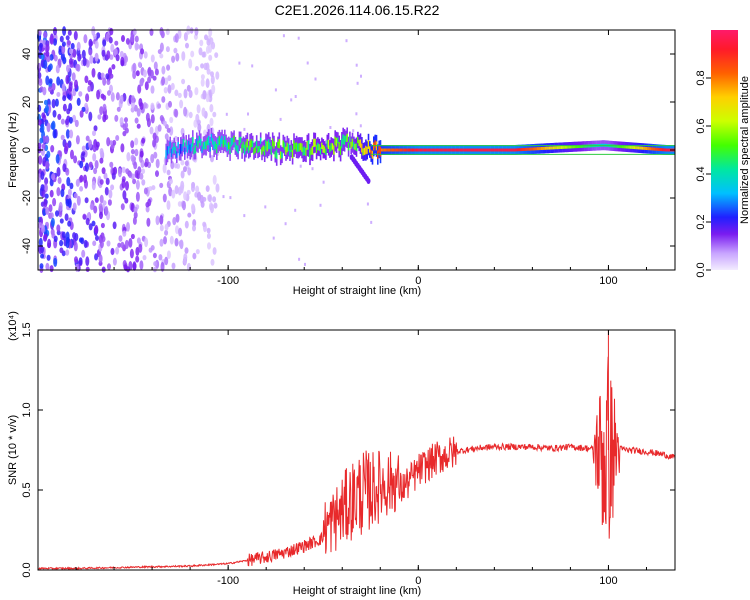  Describe the element at coordinates (27, 246) in the screenshot. I see `y-tick-label: -40` at that location.